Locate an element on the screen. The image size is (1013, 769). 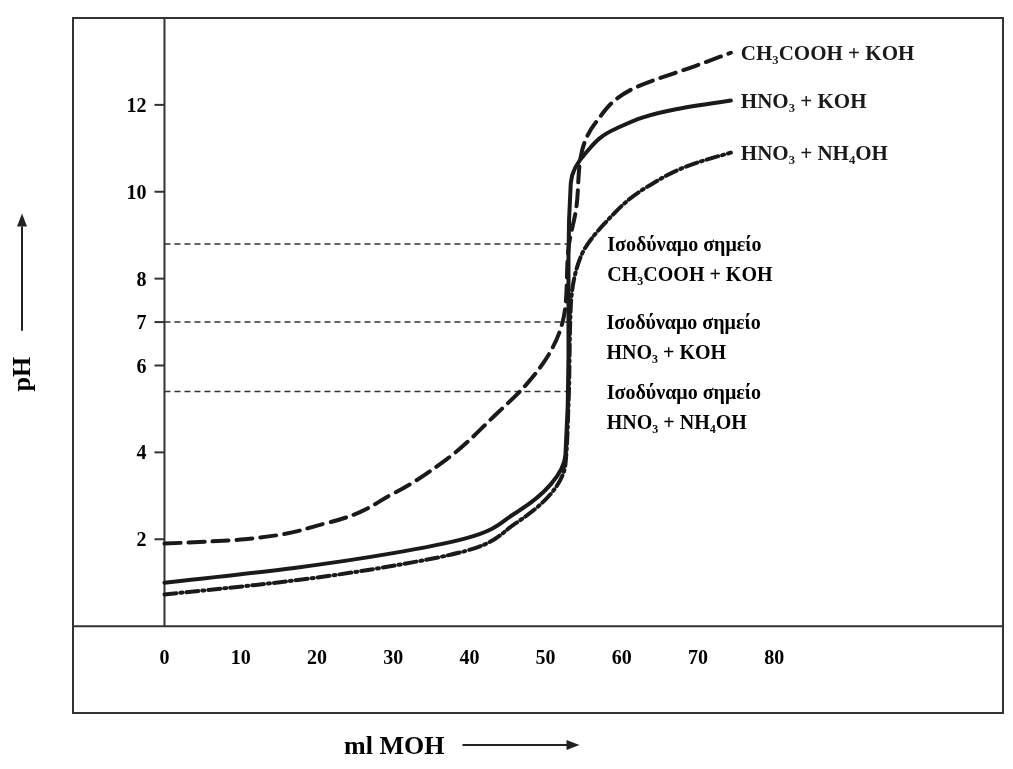
x-tick-label: 30 is located at coordinates (393, 657).